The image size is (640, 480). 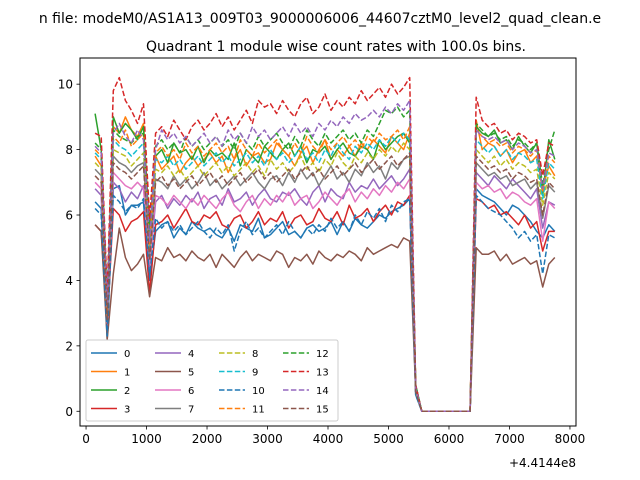 What do you see at coordinates (69, 216) in the screenshot?
I see `y-tick-label: 6` at bounding box center [69, 216].